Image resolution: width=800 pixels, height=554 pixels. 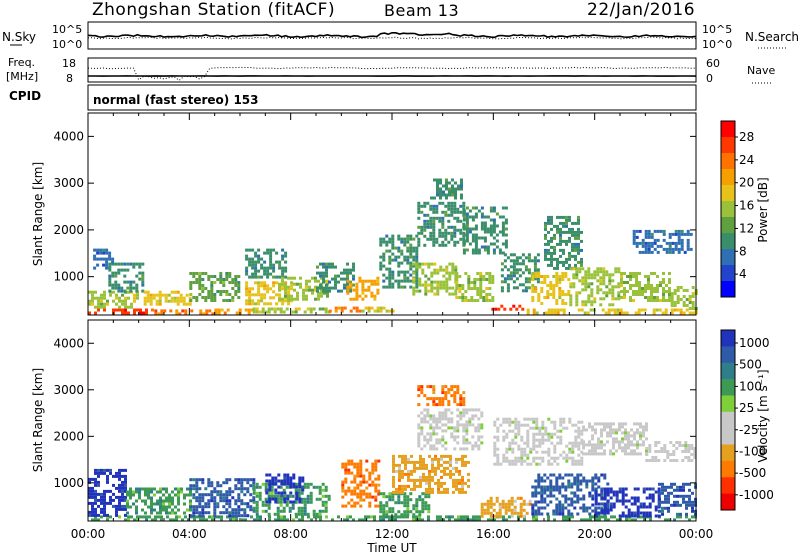 What do you see at coordinates (763, 415) in the screenshot?
I see `velocity-colorbar-label: Velocity [m s⁻¹]` at bounding box center [763, 415].